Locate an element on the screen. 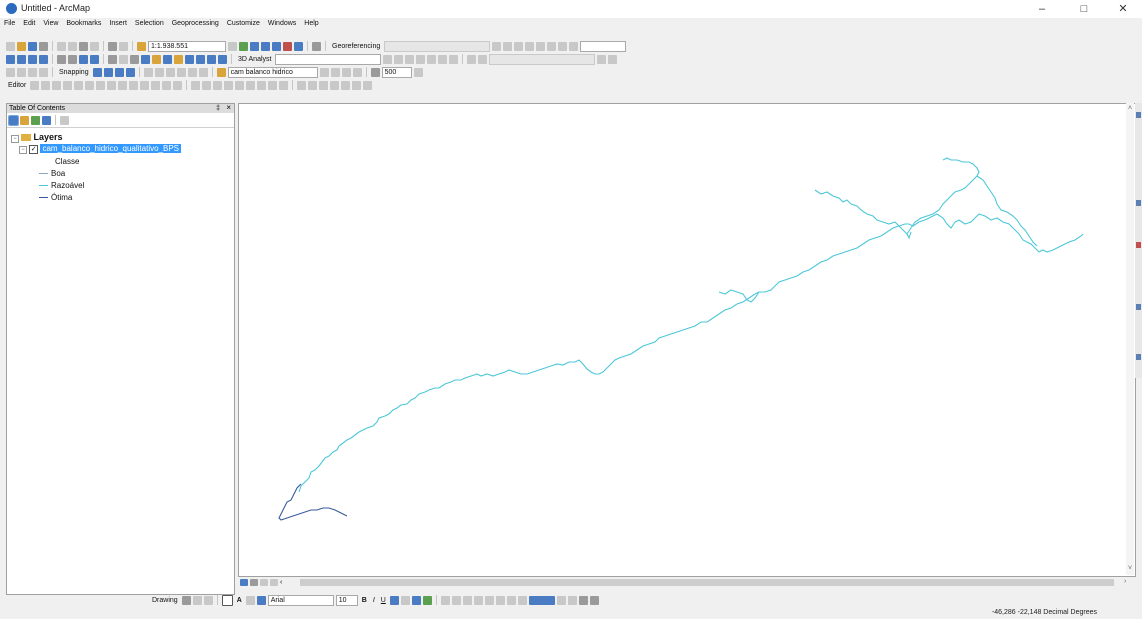  edit-tool-5-icon is located at coordinates (229, 85).